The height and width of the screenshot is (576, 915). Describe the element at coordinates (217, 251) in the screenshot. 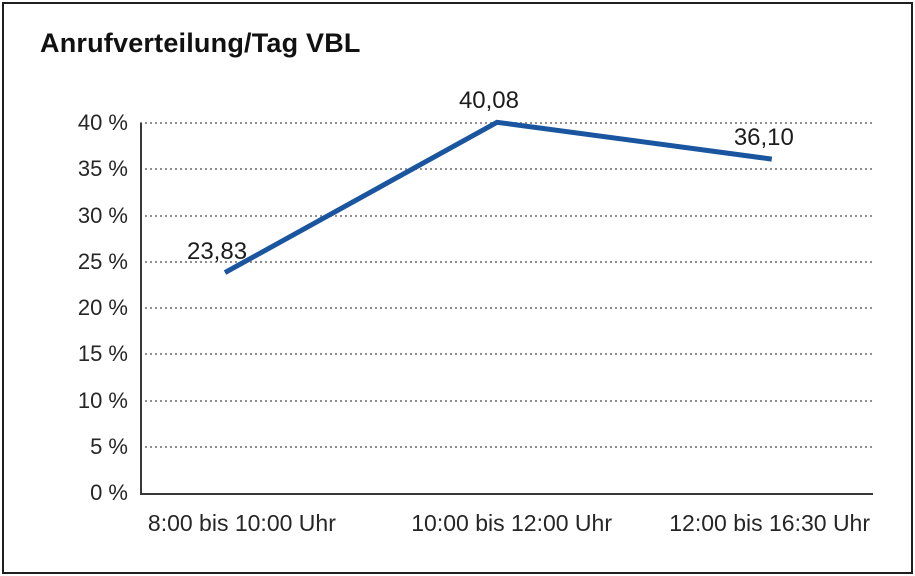

I see `data-point-label: 23,83` at that location.